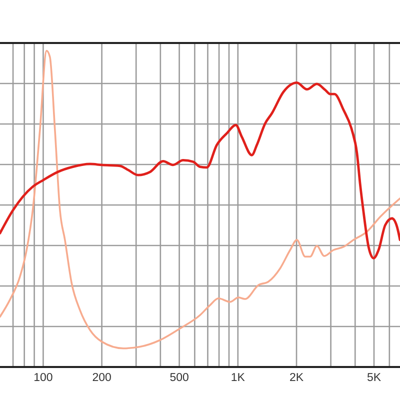 The width and height of the screenshot is (400, 400). Describe the element at coordinates (179, 378) in the screenshot. I see `x-tick-label: 500` at that location.